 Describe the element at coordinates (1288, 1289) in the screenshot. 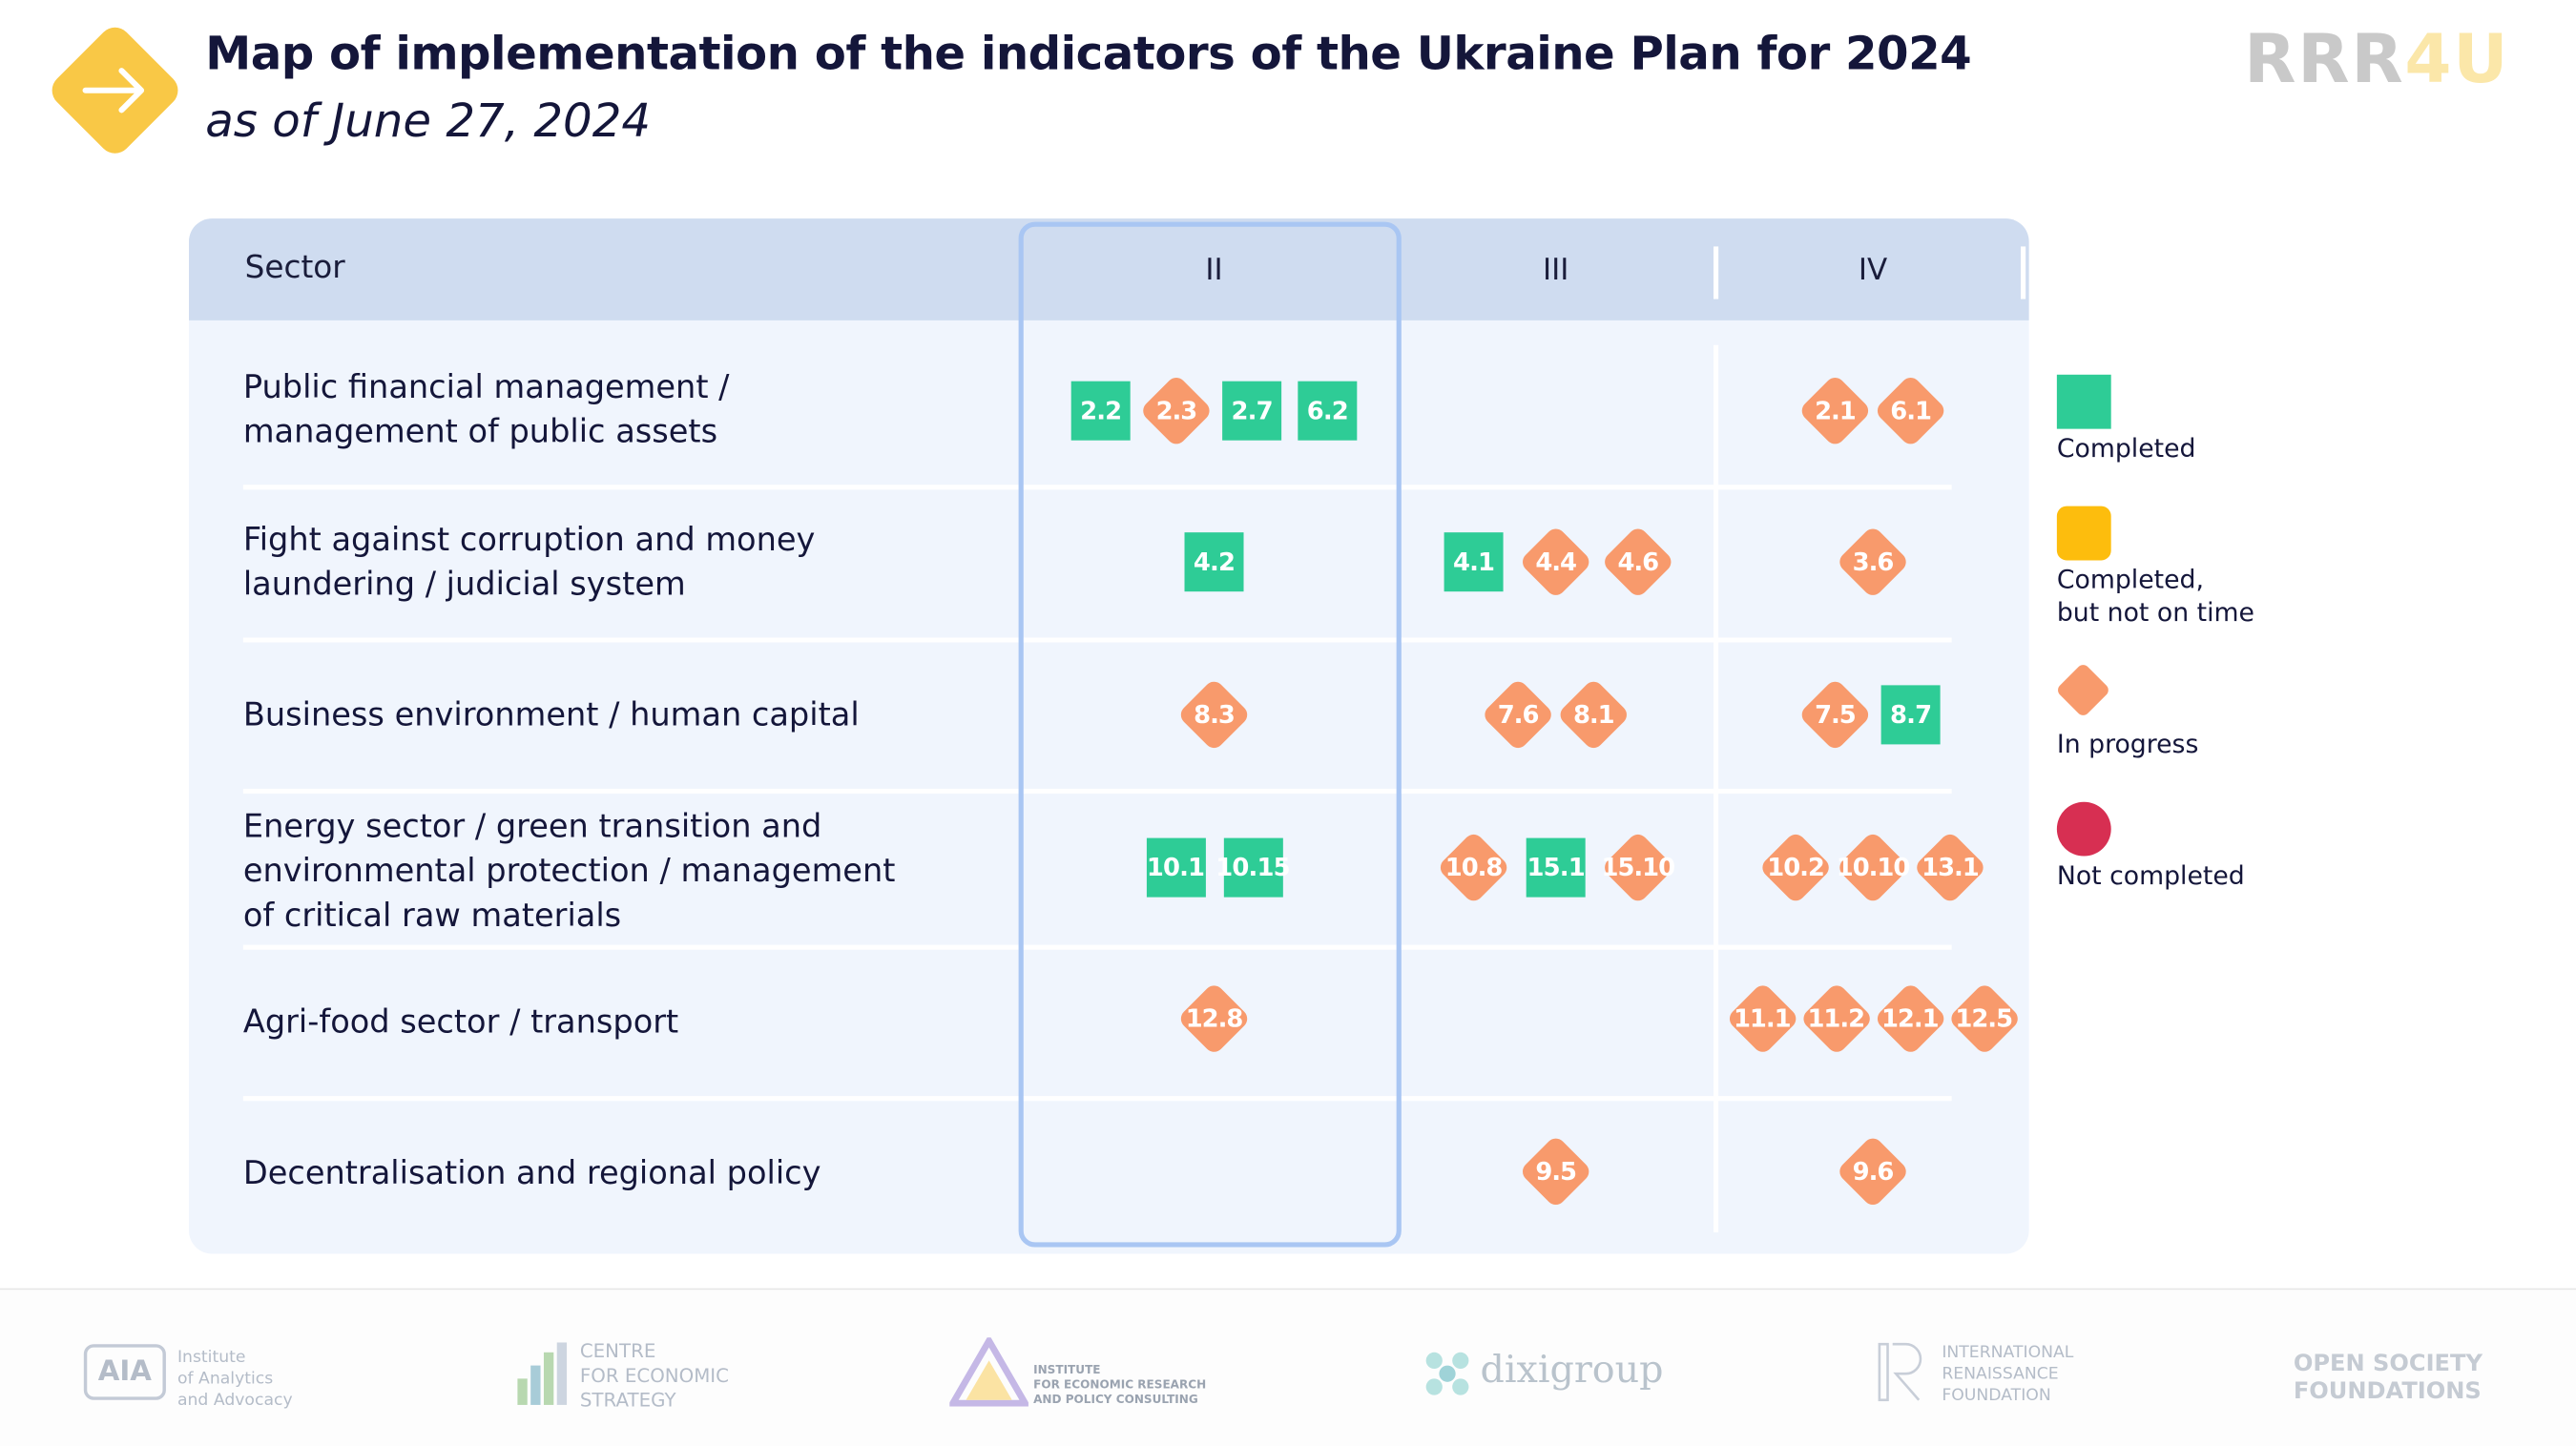

I see `footer-divider` at that location.